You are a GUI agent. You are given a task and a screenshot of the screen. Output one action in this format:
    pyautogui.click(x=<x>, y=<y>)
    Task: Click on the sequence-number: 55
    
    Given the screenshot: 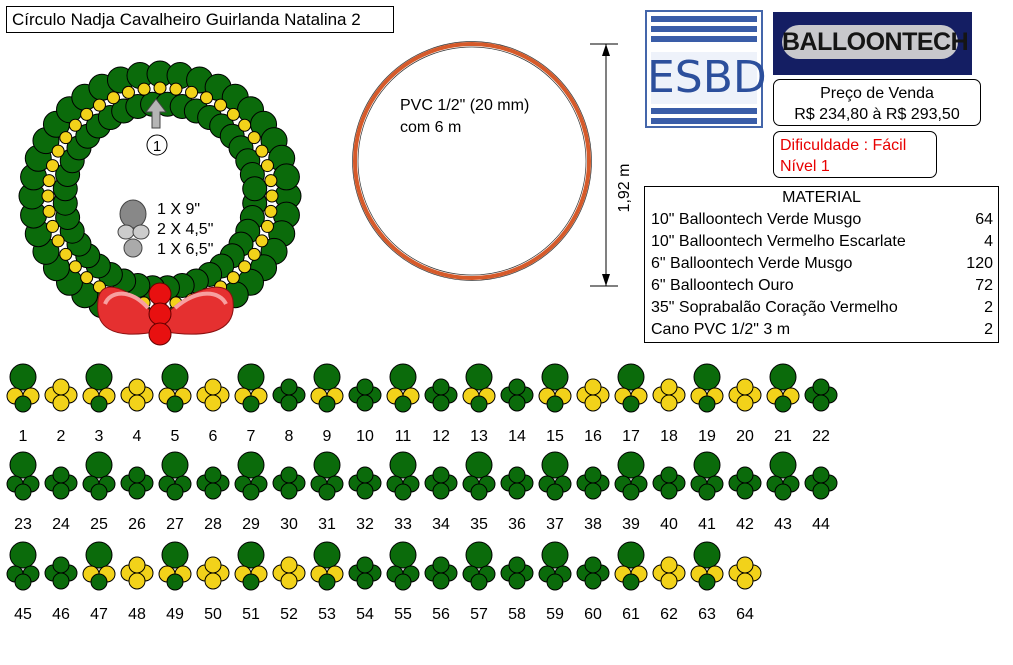 What is the action you would take?
    pyautogui.click(x=403, y=614)
    